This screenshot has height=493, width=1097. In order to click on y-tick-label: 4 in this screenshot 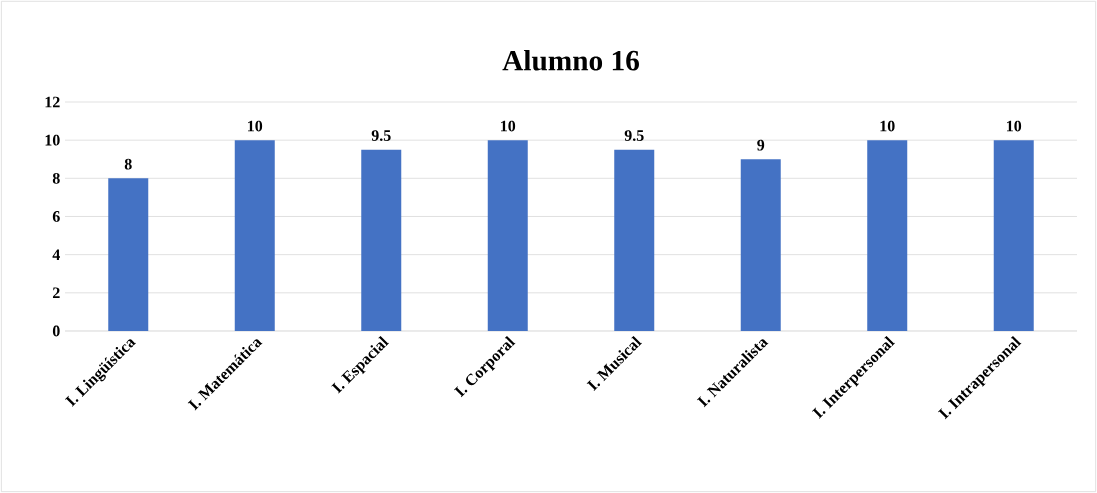, I will do `click(56, 254)`.